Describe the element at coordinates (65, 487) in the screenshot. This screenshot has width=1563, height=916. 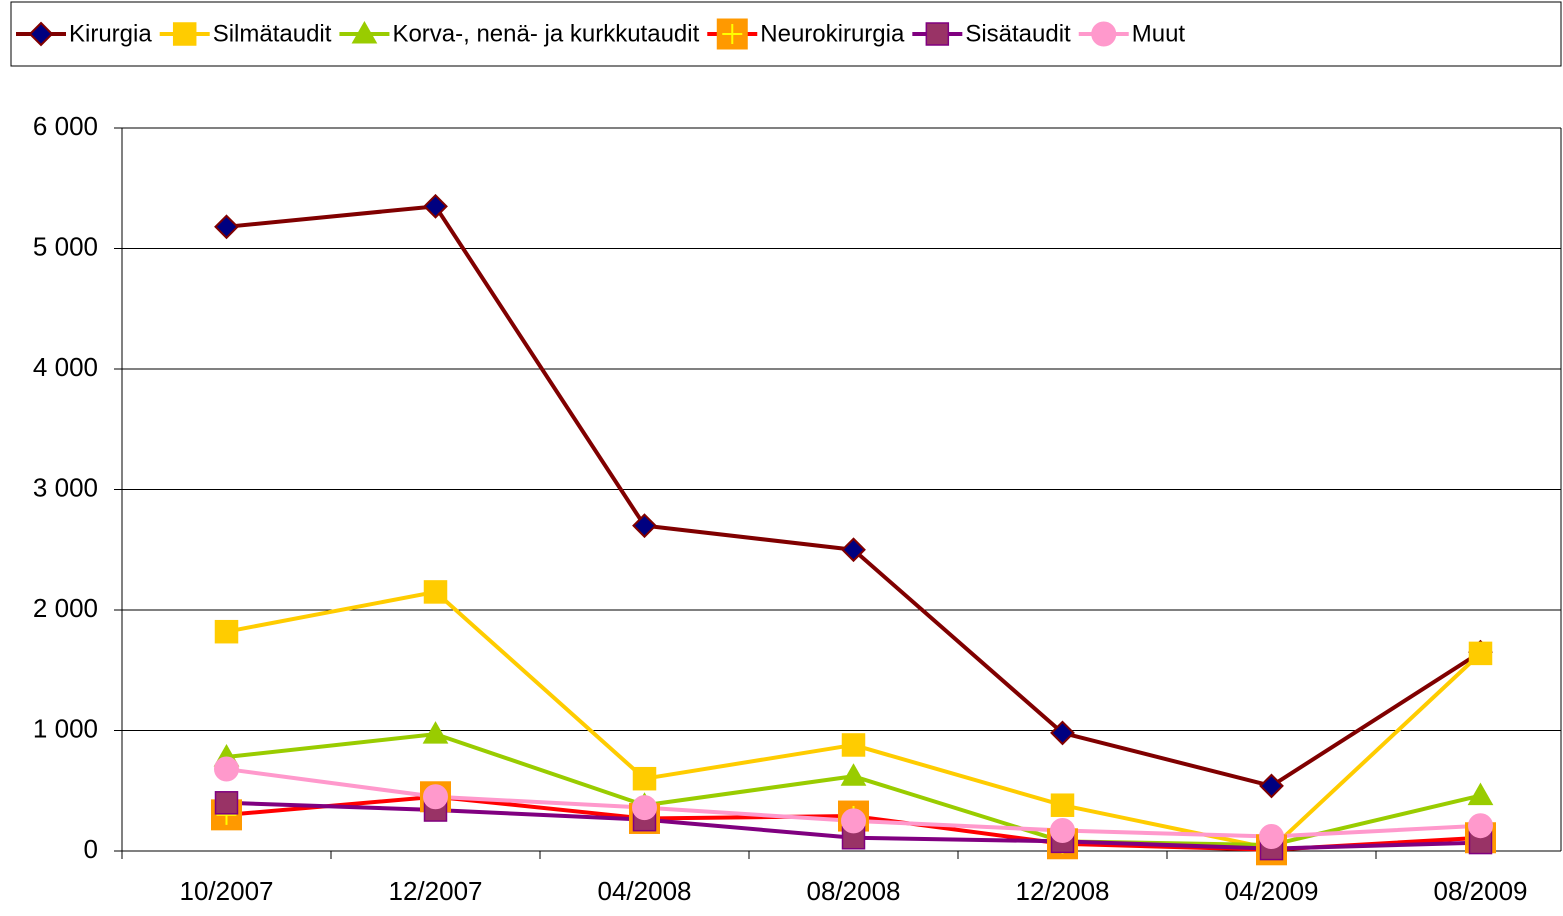
I see `y-tick-label: 3 000` at that location.